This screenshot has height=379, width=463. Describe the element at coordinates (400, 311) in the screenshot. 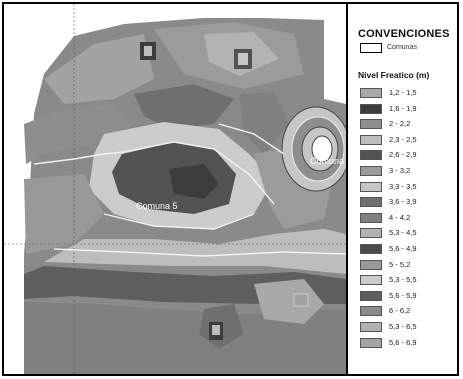

I see `legend-label: 6 - 6,2` at that location.